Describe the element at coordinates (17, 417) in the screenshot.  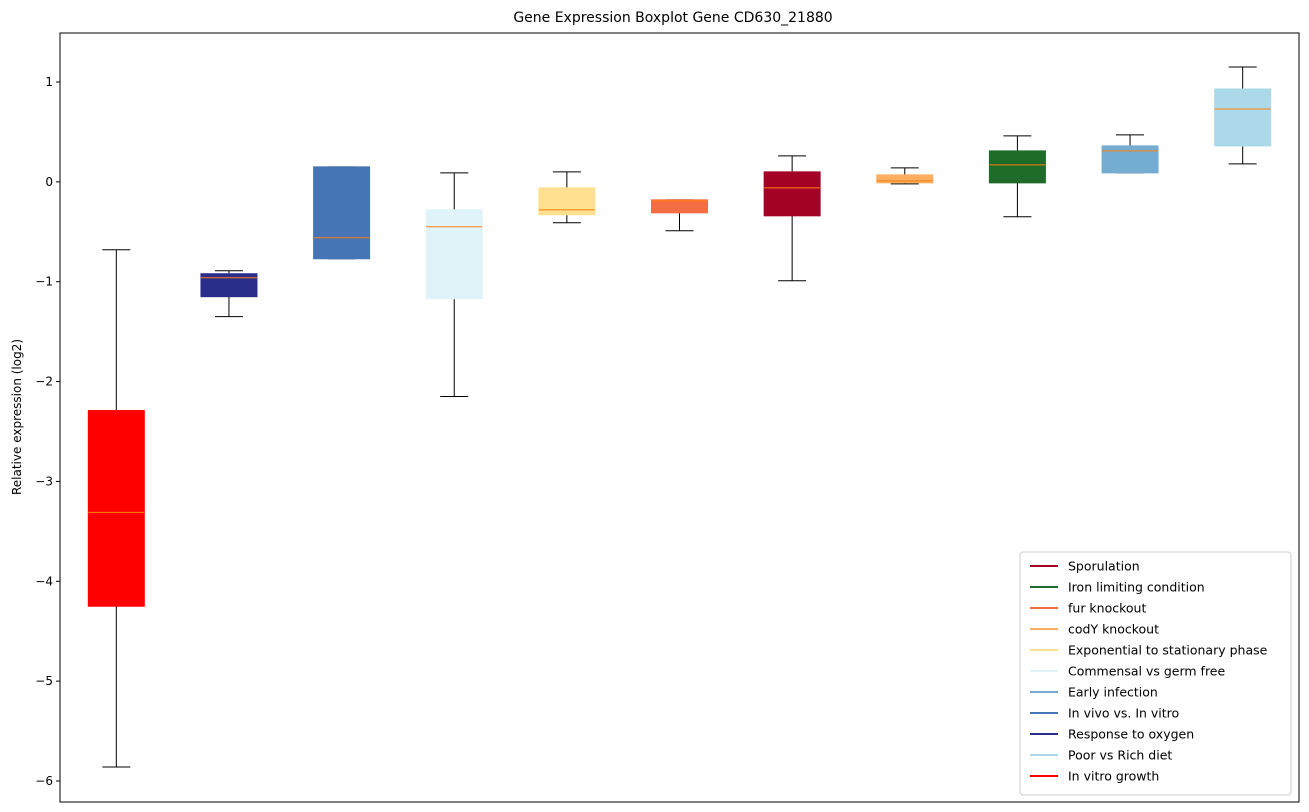
I see `y-axis-label: Relative expression (log2)` at that location.